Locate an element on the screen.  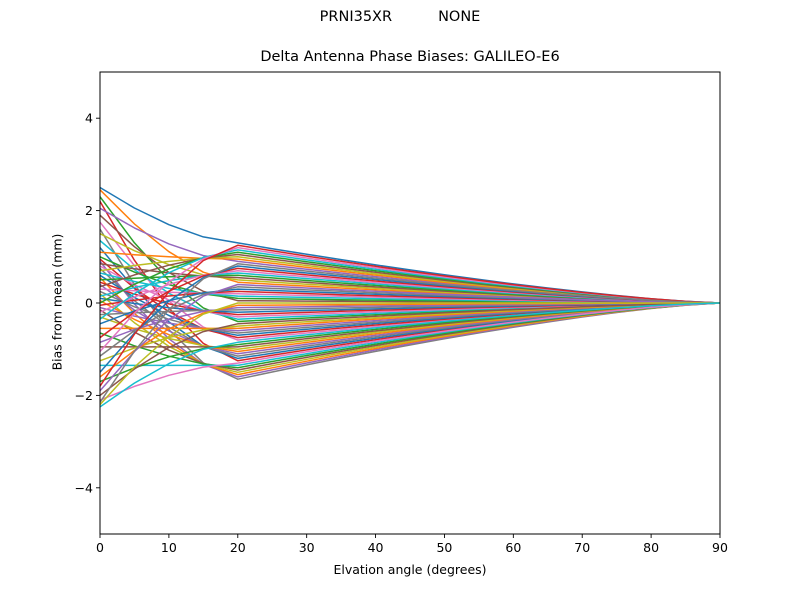
y-axis-label: Bias from mean (mm) is located at coordinates (57, 302).